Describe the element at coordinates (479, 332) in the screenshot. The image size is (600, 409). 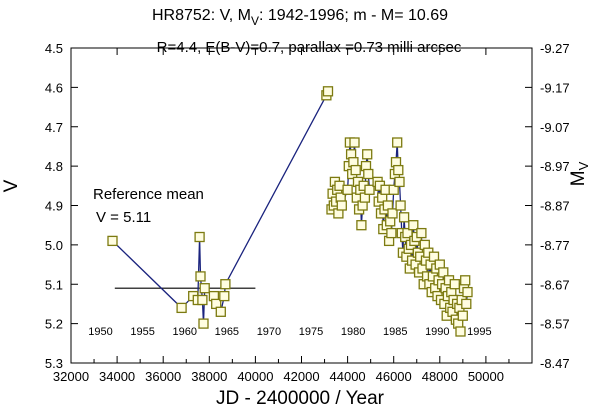
I see `year-label: 1995` at that location.